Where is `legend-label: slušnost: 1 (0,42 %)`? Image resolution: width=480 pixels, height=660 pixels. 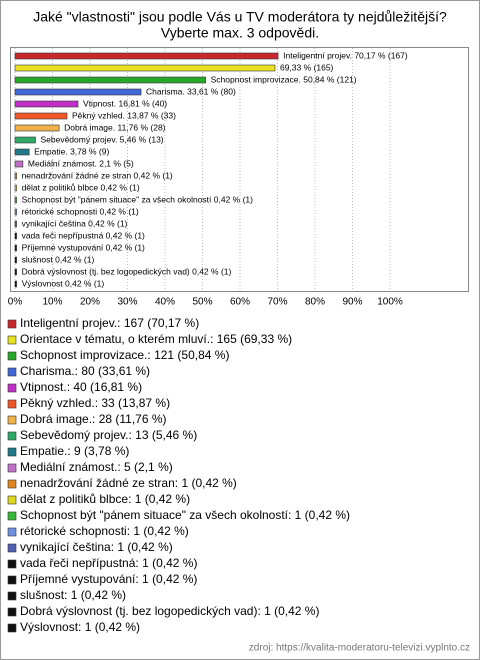 legend-label: slušnost: 1 (0,42 %) is located at coordinates (73, 595).